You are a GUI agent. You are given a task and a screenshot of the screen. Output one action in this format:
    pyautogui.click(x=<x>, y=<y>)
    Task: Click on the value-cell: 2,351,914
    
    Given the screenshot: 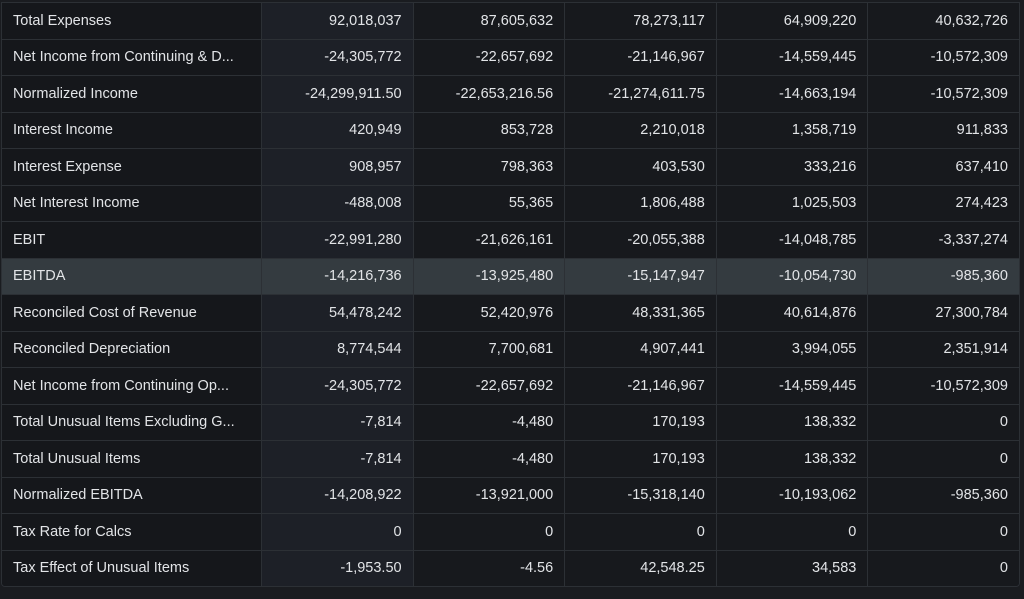 What is the action you would take?
    pyautogui.click(x=943, y=349)
    